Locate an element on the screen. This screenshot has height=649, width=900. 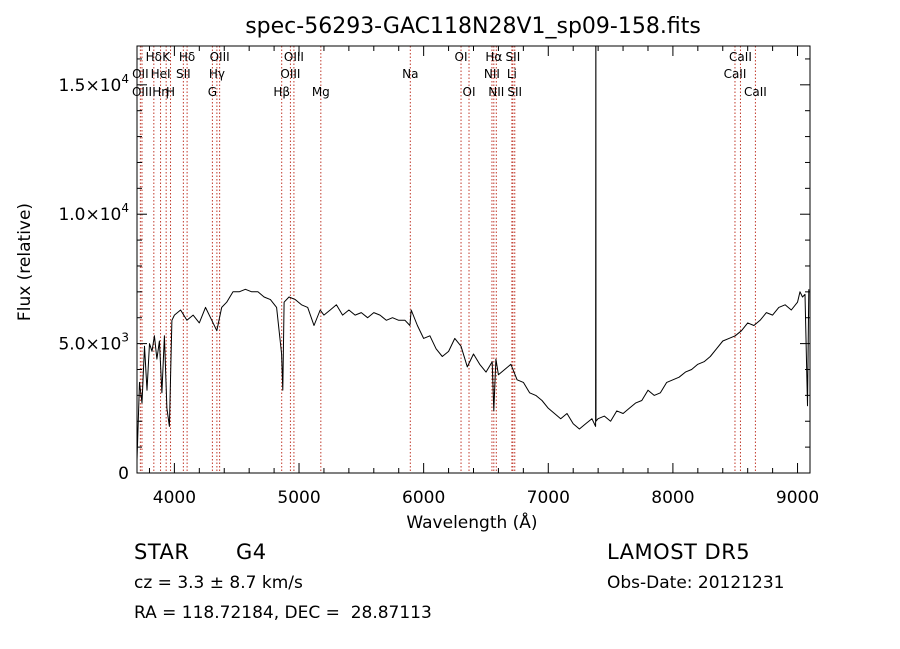
spectral-line-label: Hη is located at coordinates (160, 92).